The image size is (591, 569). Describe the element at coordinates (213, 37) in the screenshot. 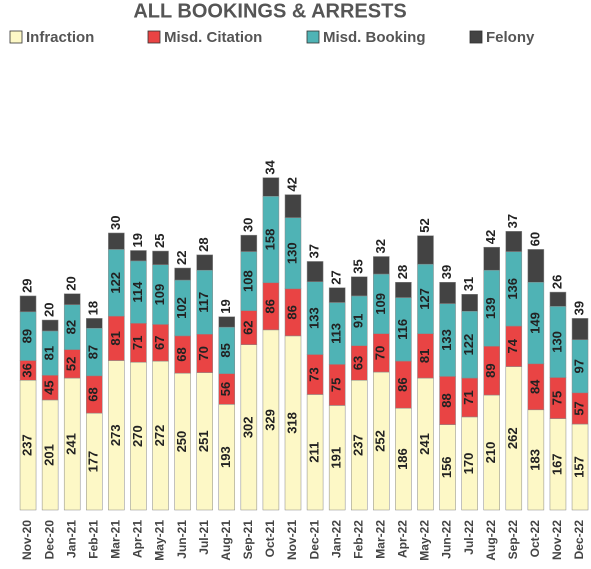

I see `legend-label: Misd. Citation` at that location.